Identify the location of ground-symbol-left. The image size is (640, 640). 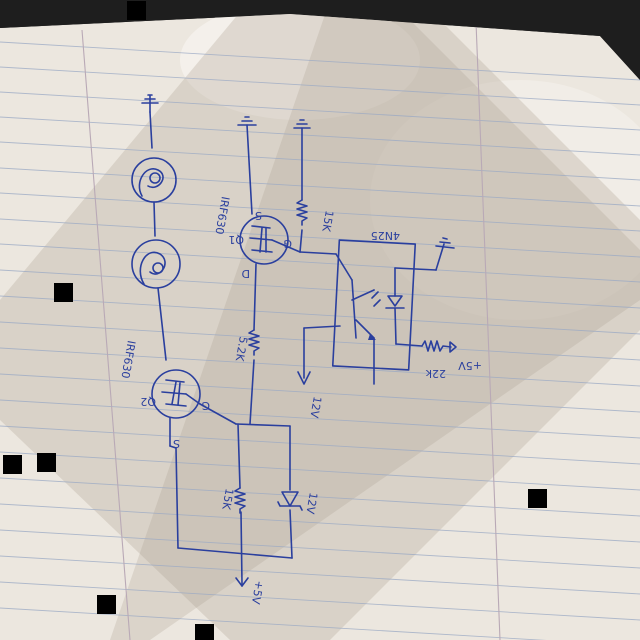
(150, 121).